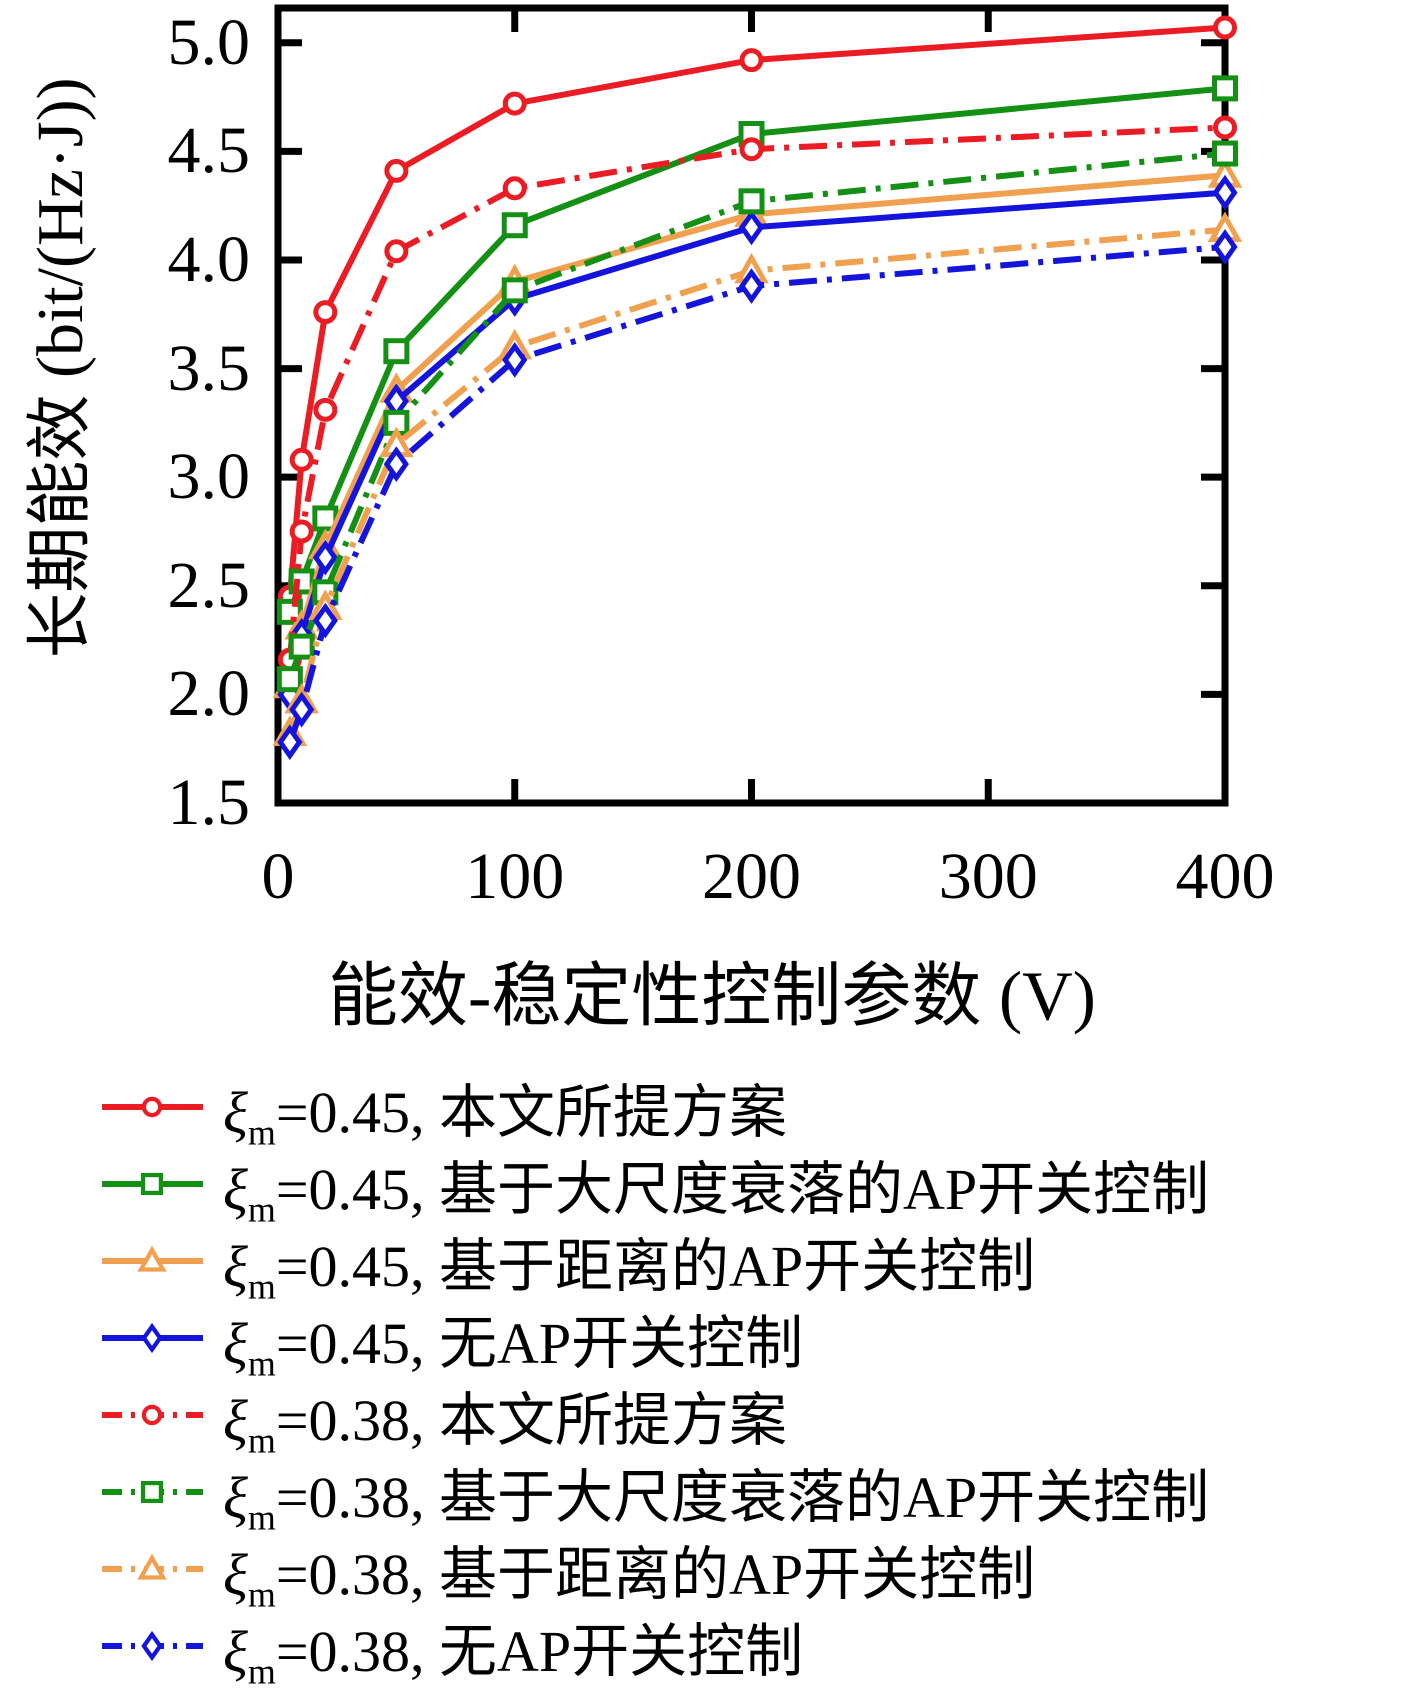 The width and height of the screenshot is (1417, 1708). Describe the element at coordinates (513, 1655) in the screenshot. I see `legend-label: ξm=0.38, 无AP开关控制` at that location.